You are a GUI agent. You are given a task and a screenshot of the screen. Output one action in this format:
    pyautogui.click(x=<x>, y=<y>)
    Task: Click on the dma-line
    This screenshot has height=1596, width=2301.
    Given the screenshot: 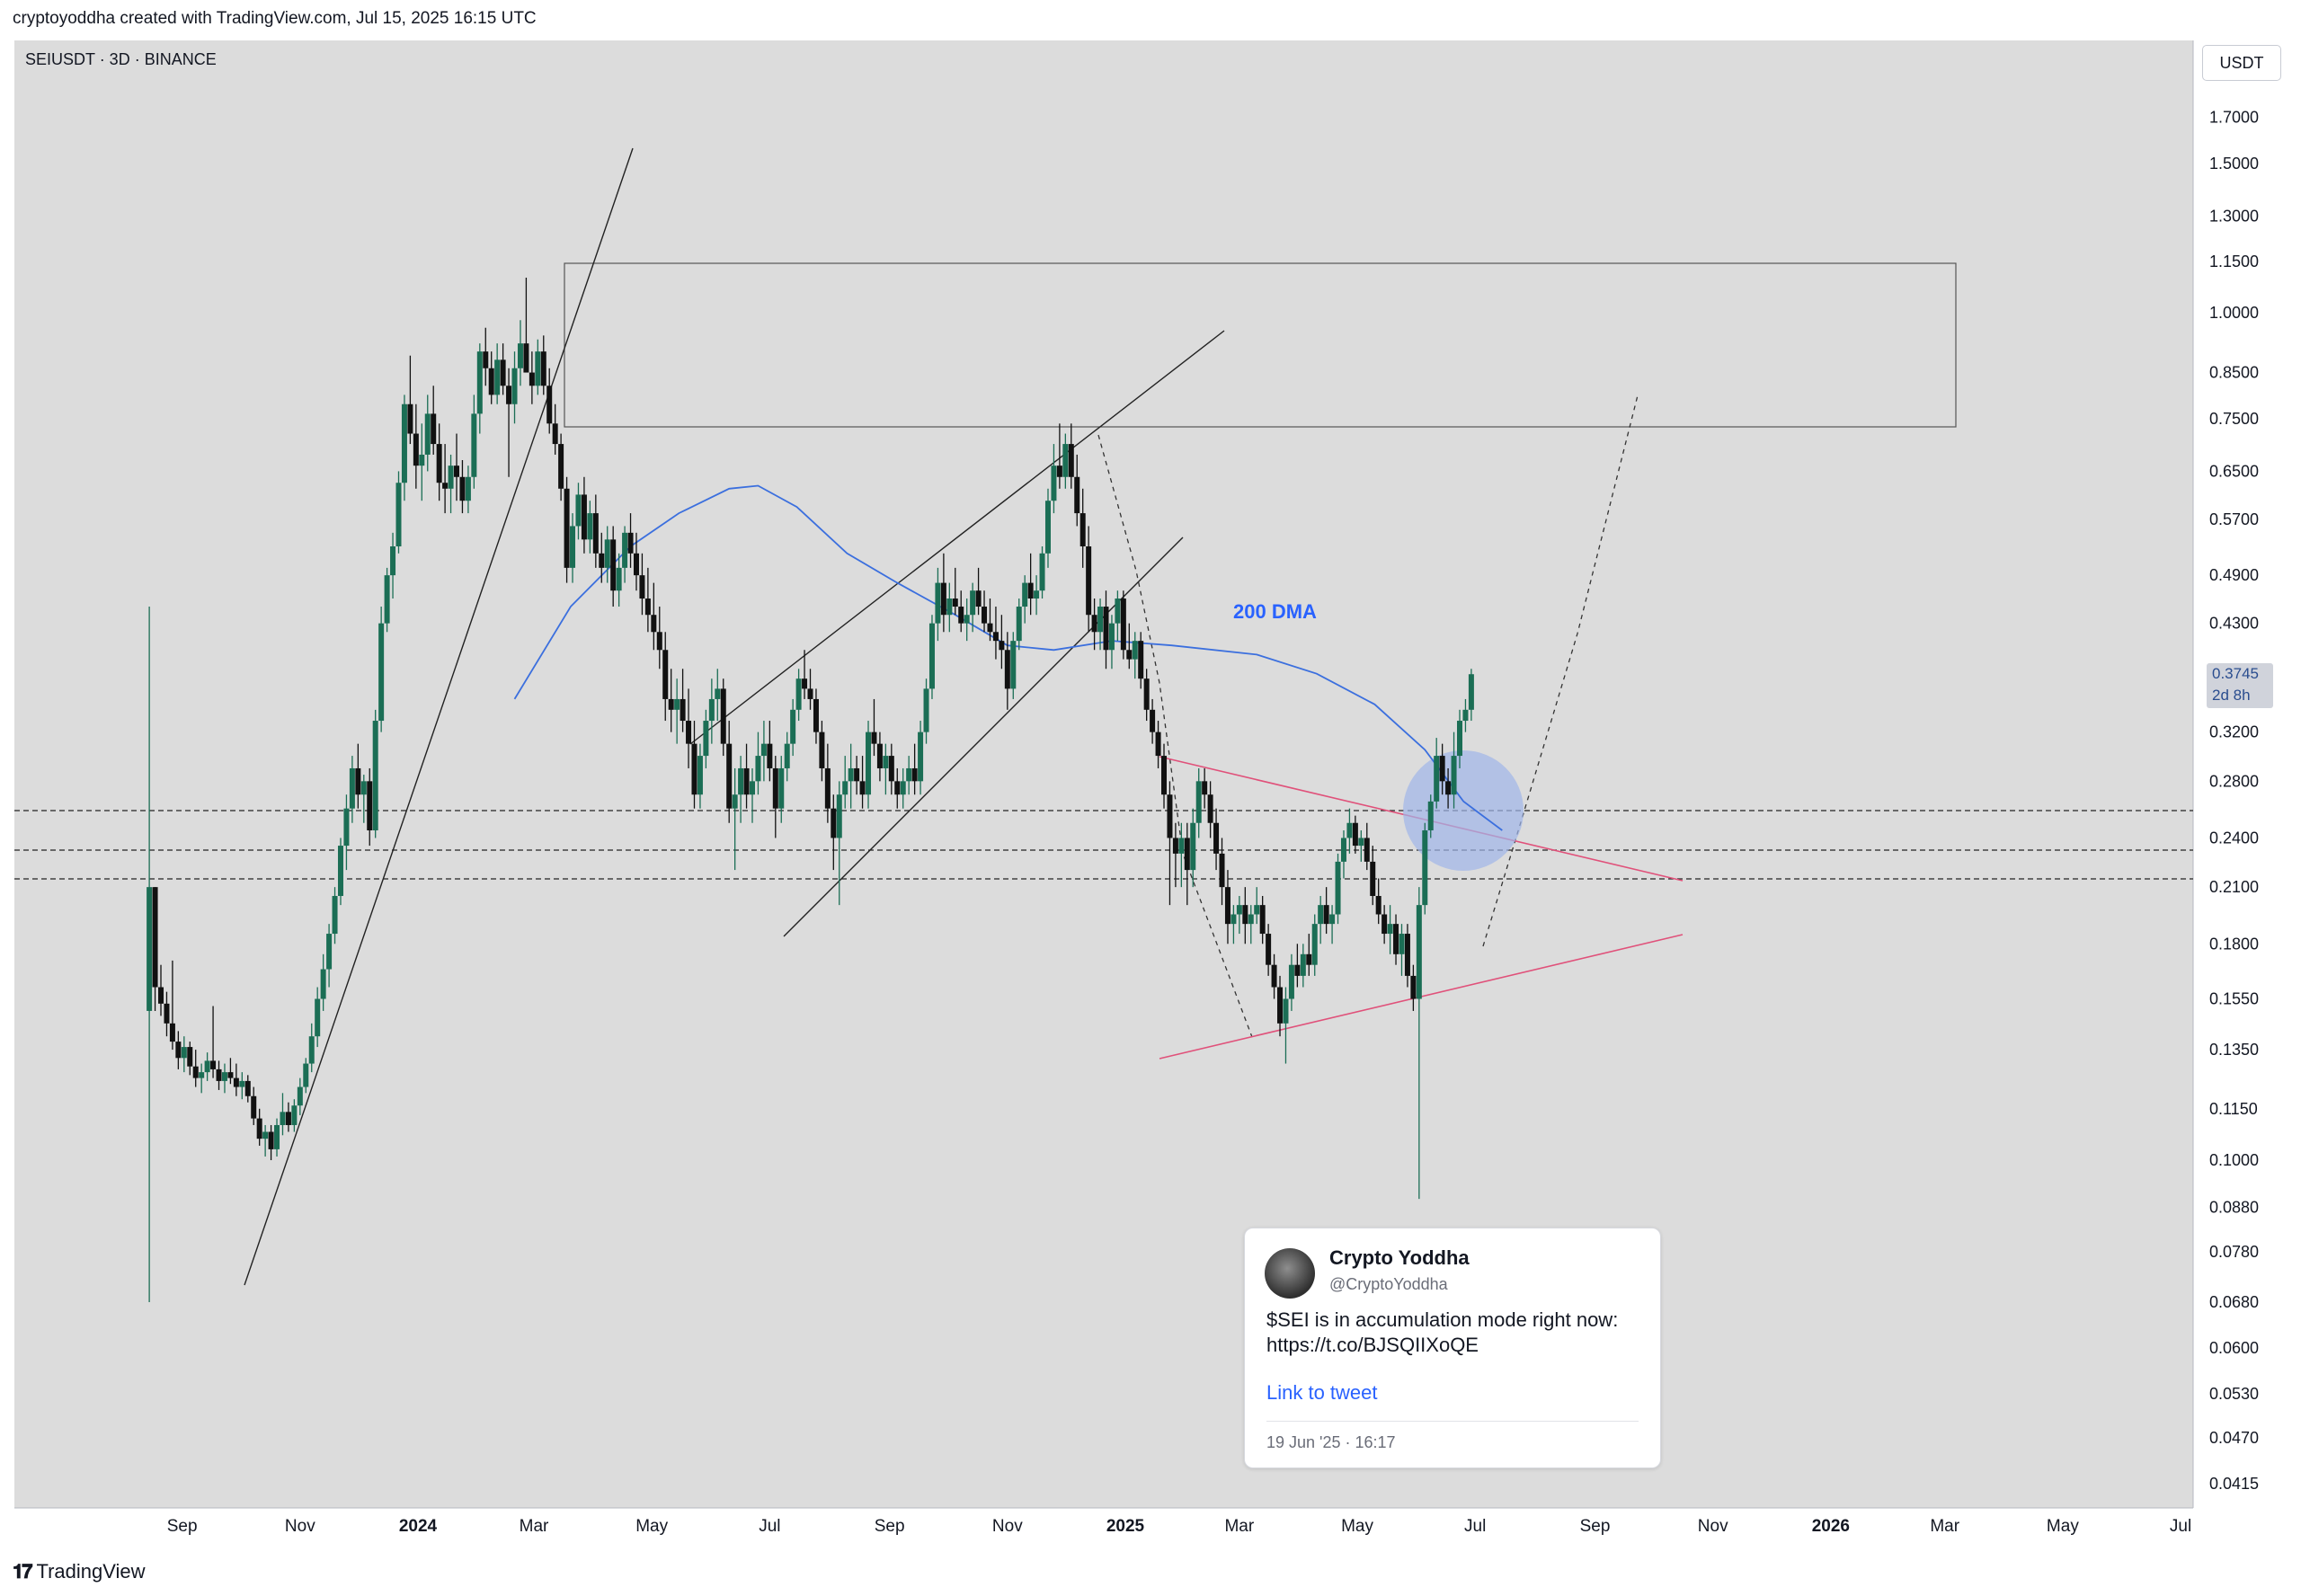 What is the action you would take?
    pyautogui.click(x=1008, y=657)
    